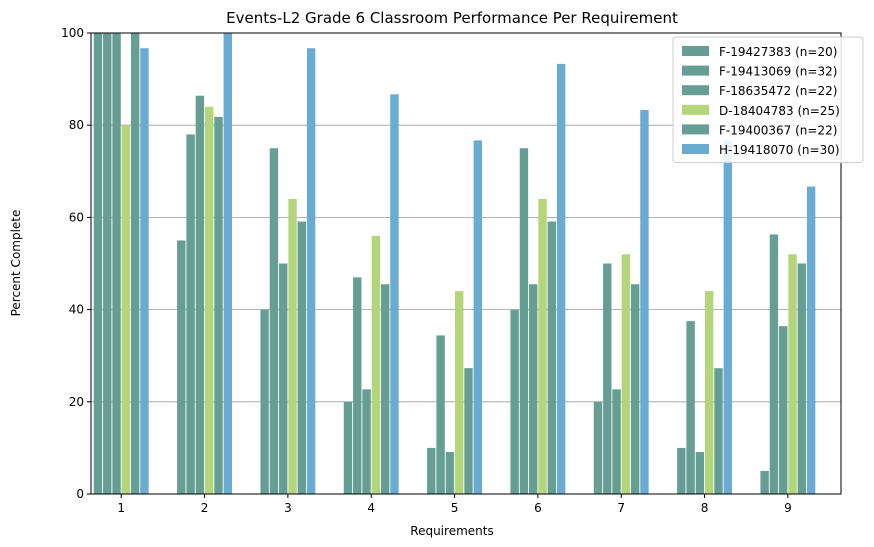 The width and height of the screenshot is (874, 547). Describe the element at coordinates (644, 301) in the screenshot. I see `bar-req7-series6` at that location.